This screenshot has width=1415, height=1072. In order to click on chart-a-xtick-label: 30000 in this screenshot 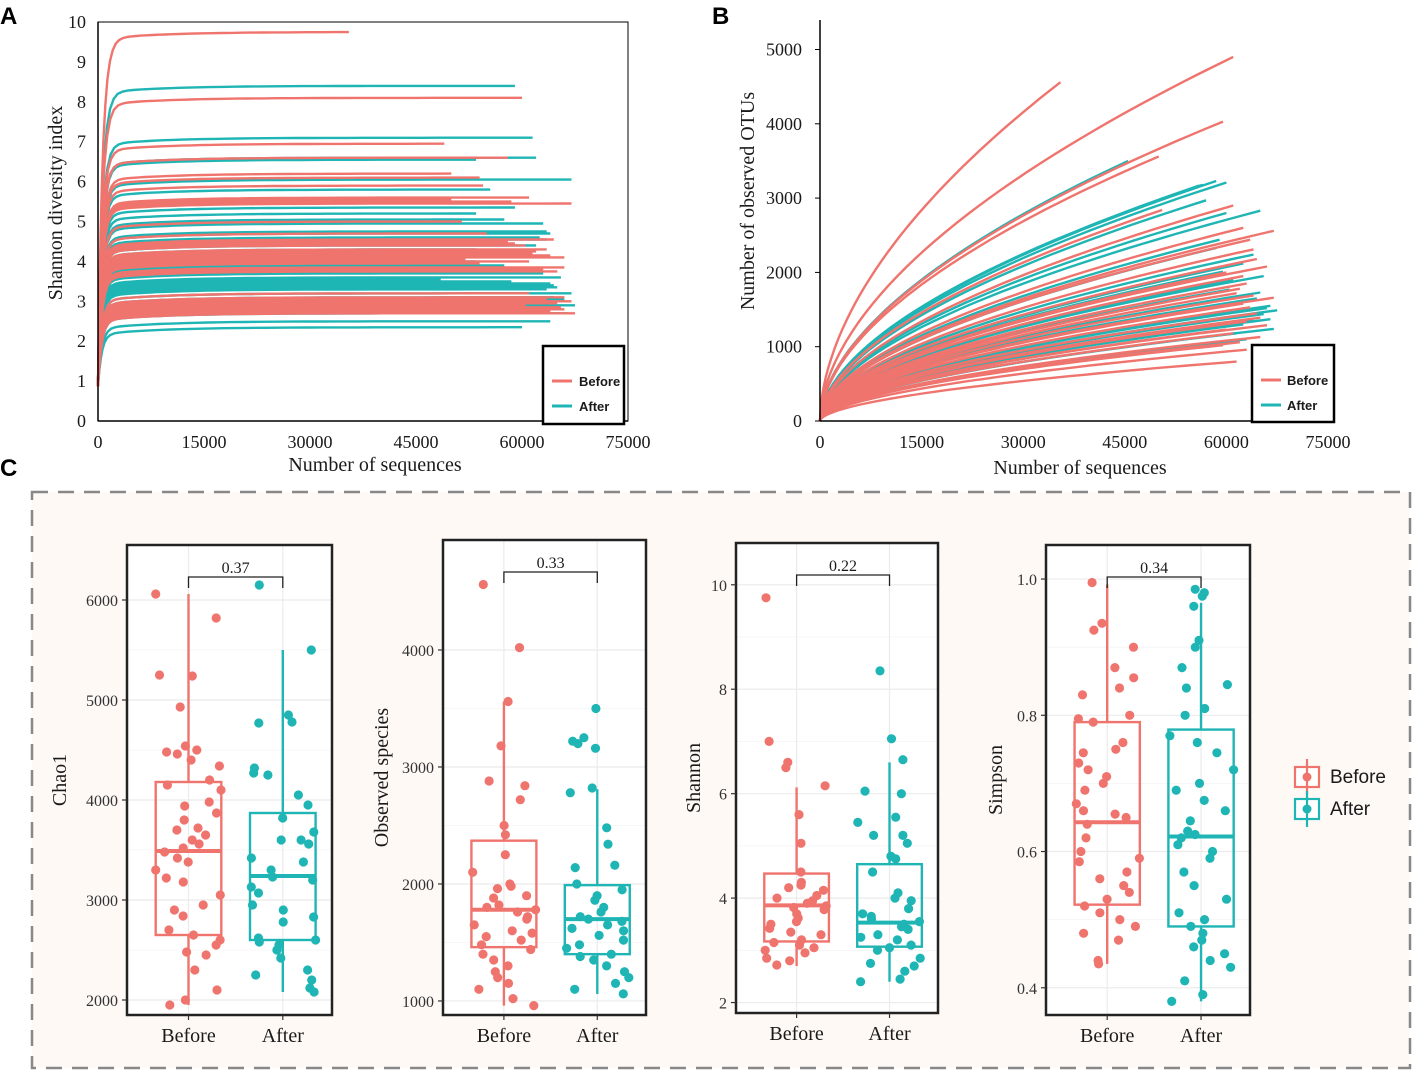, I will do `click(310, 442)`.